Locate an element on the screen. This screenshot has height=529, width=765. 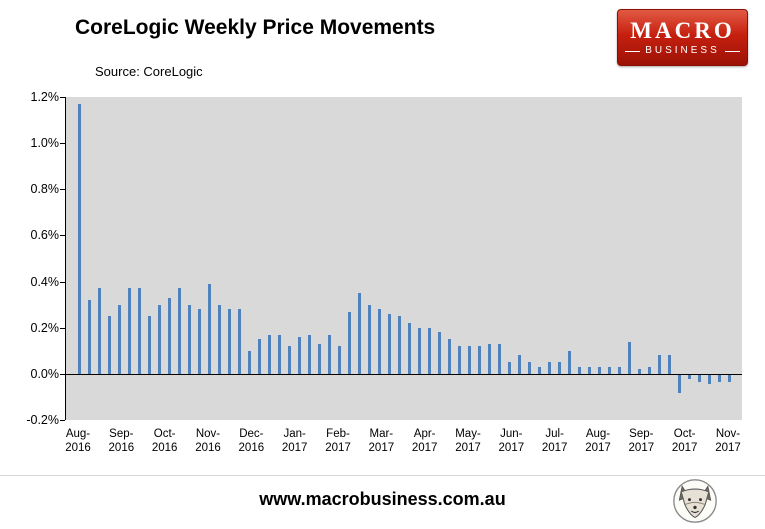
x-axis-label: Oct- 2016 is located at coordinates (164, 441).